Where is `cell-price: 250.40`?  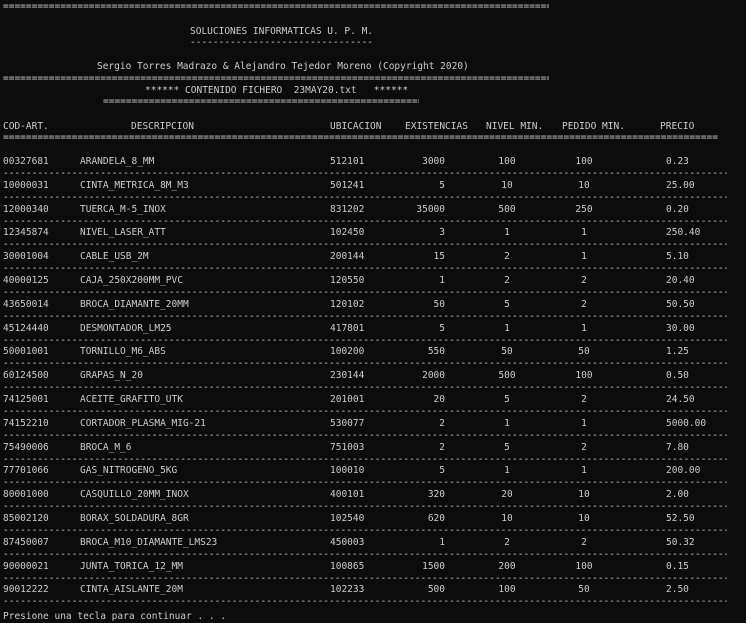 cell-price: 250.40 is located at coordinates (683, 232).